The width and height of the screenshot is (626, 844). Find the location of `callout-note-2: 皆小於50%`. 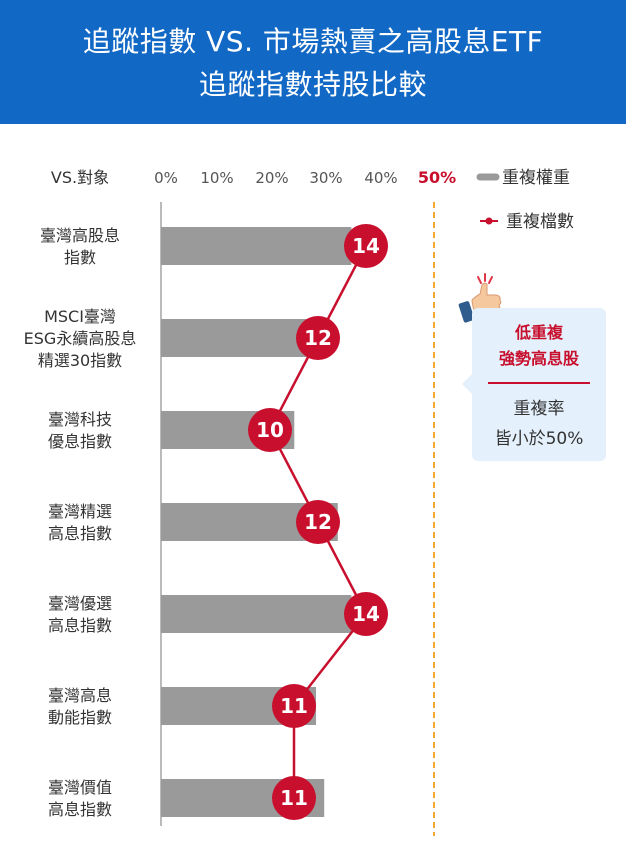

callout-note-2: 皆小於50% is located at coordinates (539, 439).